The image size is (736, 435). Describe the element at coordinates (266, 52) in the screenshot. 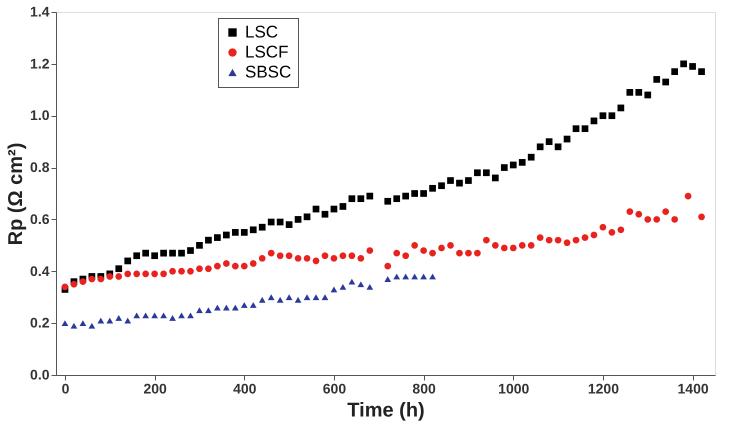

I see `legend-label: LSCF` at that location.